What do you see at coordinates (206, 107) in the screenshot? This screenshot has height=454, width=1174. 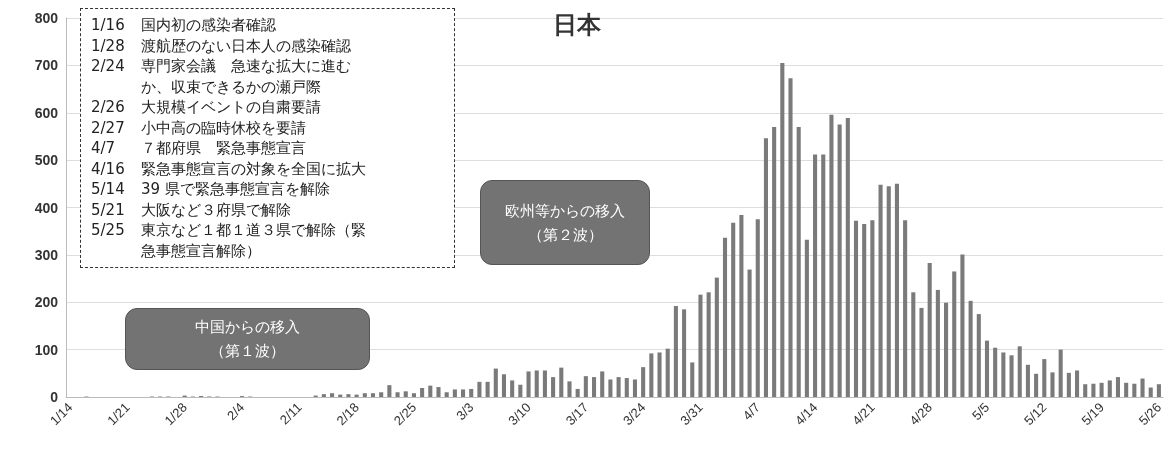 I see `annotation: 2/26 大規模イベントの自粛要請` at bounding box center [206, 107].